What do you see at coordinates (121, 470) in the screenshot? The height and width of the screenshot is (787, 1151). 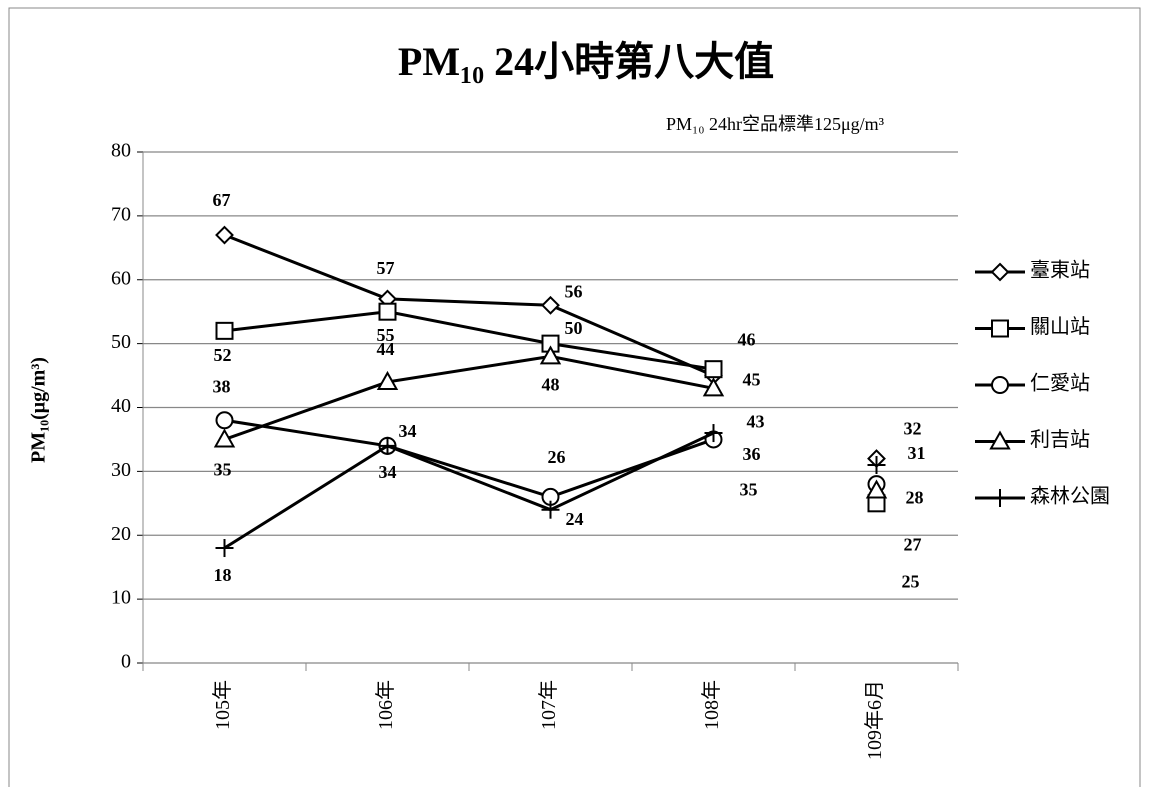 I see `y-tick-label: 30` at bounding box center [121, 470].